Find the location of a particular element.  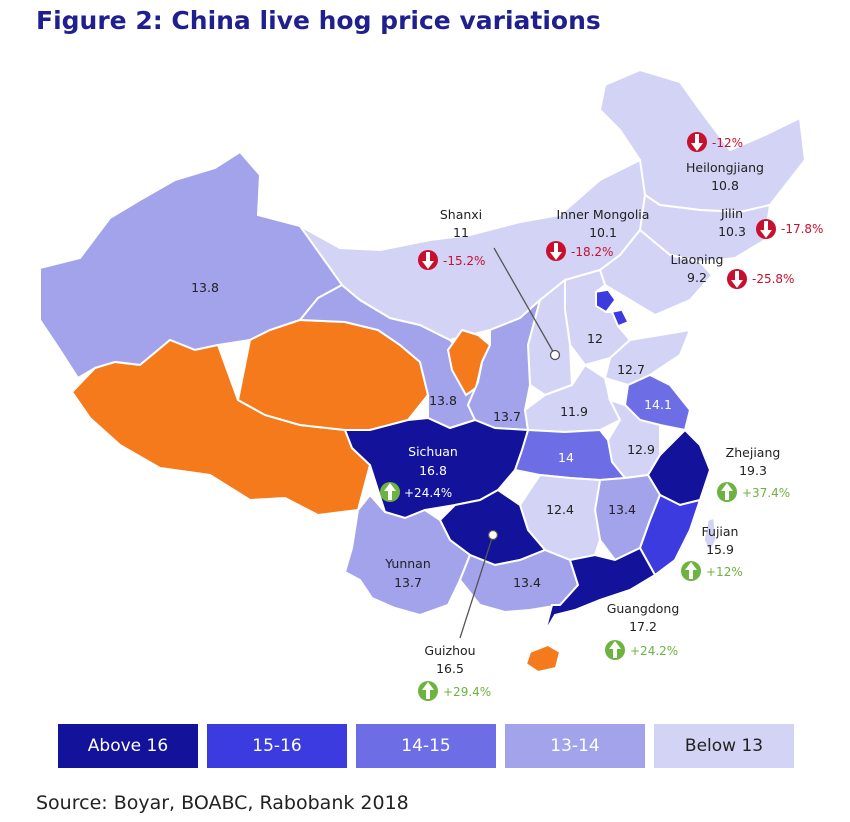

price-heilongjiang: 10.8 is located at coordinates (725, 185).